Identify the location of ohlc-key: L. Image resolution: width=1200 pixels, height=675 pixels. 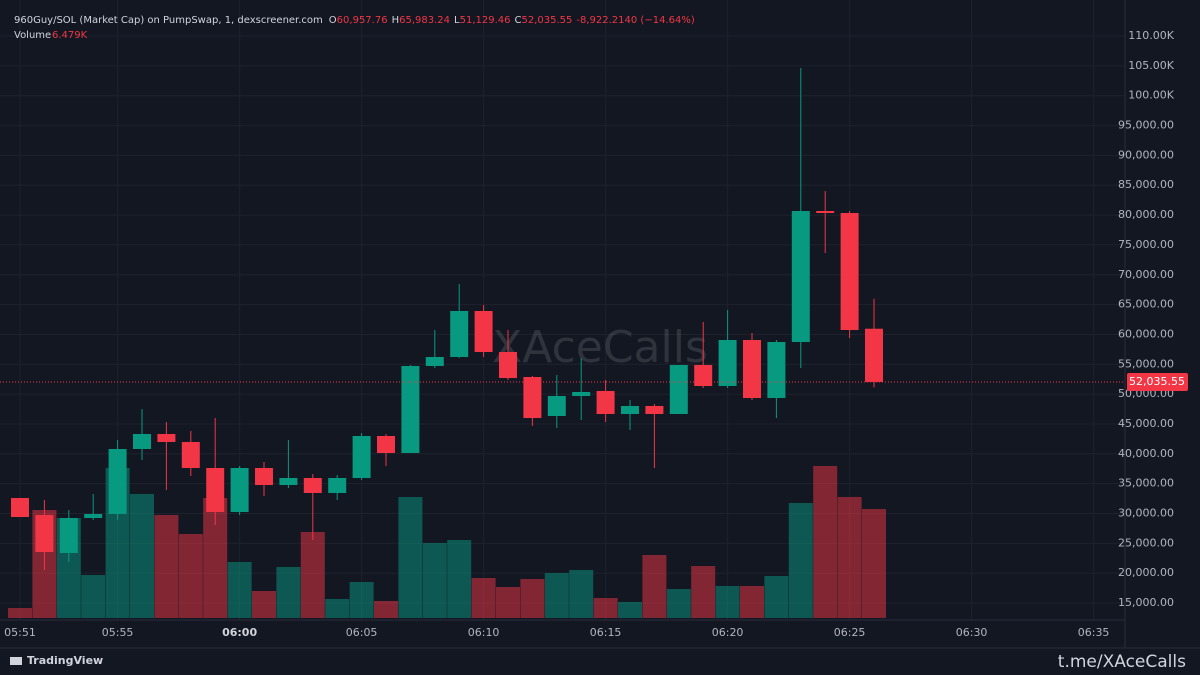
(457, 20).